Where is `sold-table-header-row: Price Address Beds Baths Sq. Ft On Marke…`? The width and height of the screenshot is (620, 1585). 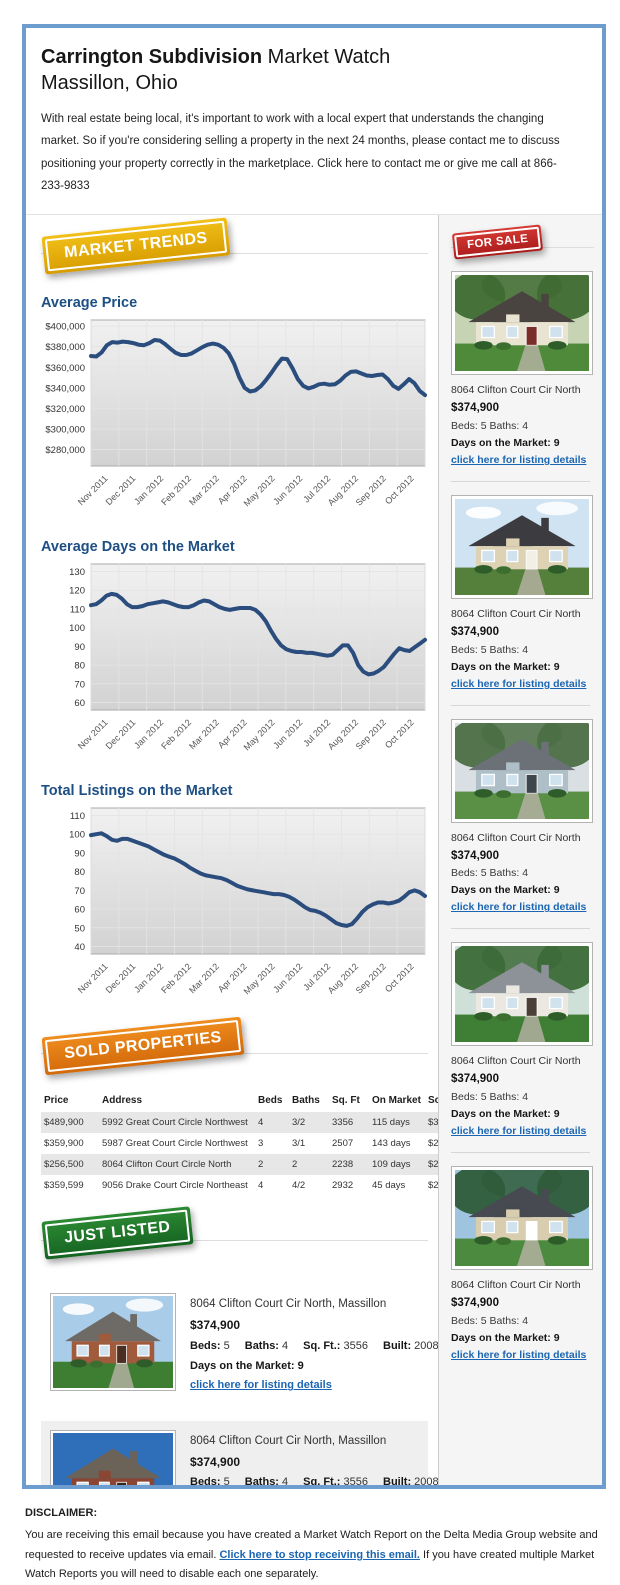 sold-table-header-row: Price Address Beds Baths Sq. Ft On Marke… is located at coordinates (261, 1100).